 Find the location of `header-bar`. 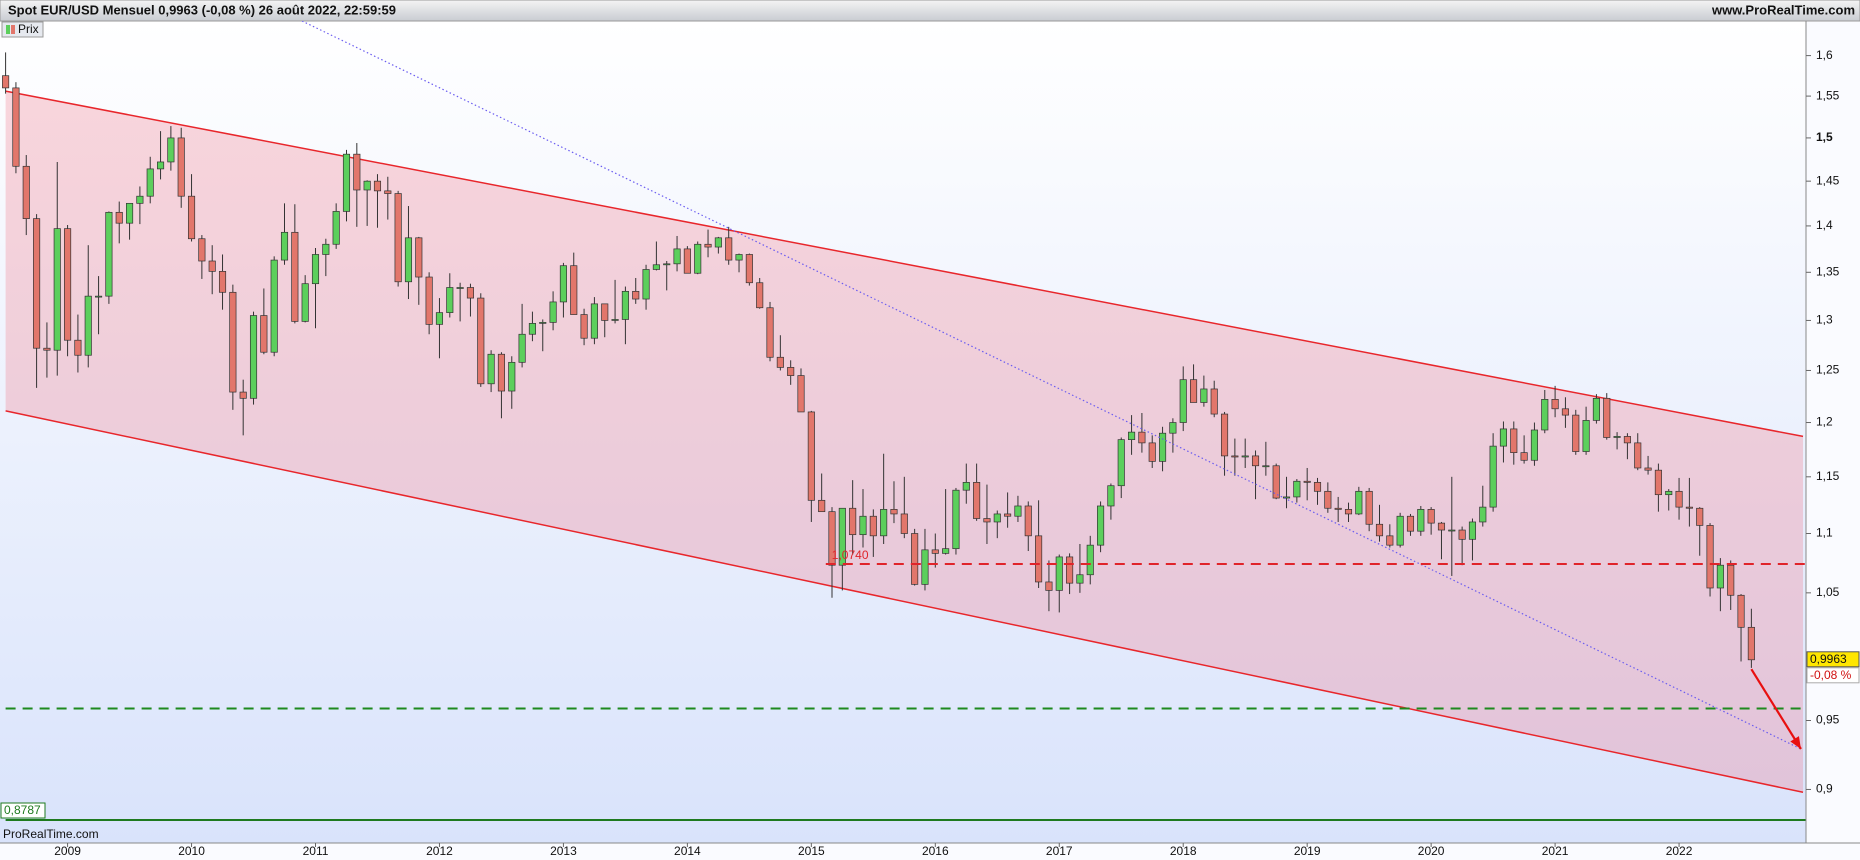

header-bar is located at coordinates (930, 11).